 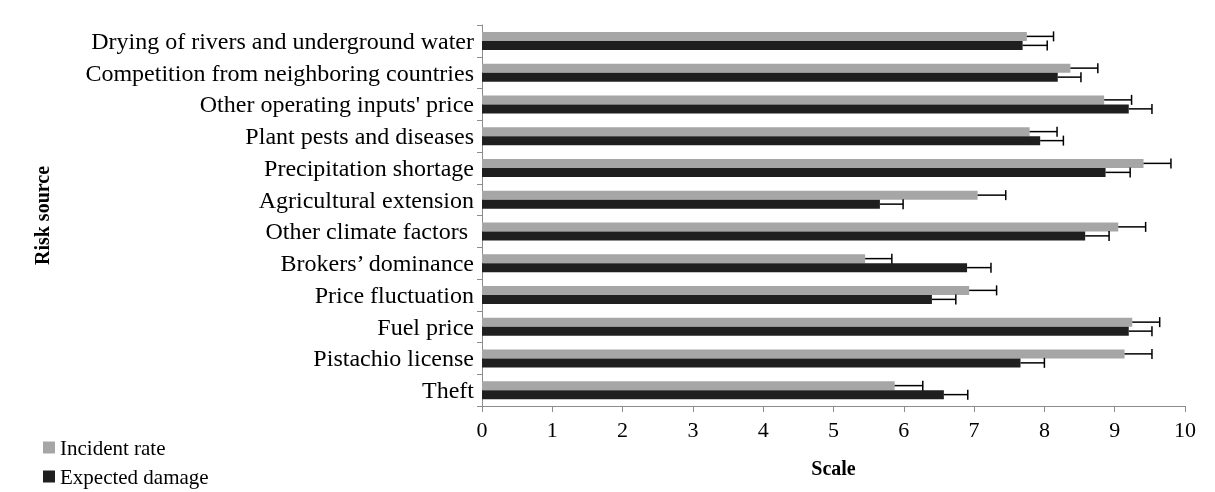 What do you see at coordinates (283, 40) in the screenshot?
I see `y-tick-label: Drying of rivers and underground water` at bounding box center [283, 40].